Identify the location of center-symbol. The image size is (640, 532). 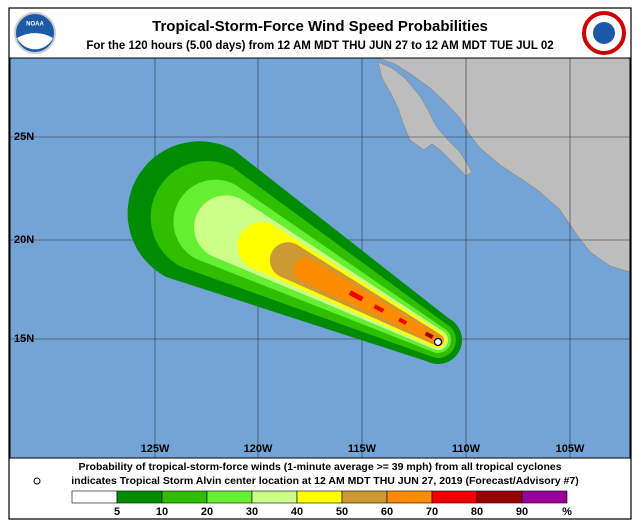
(37, 481).